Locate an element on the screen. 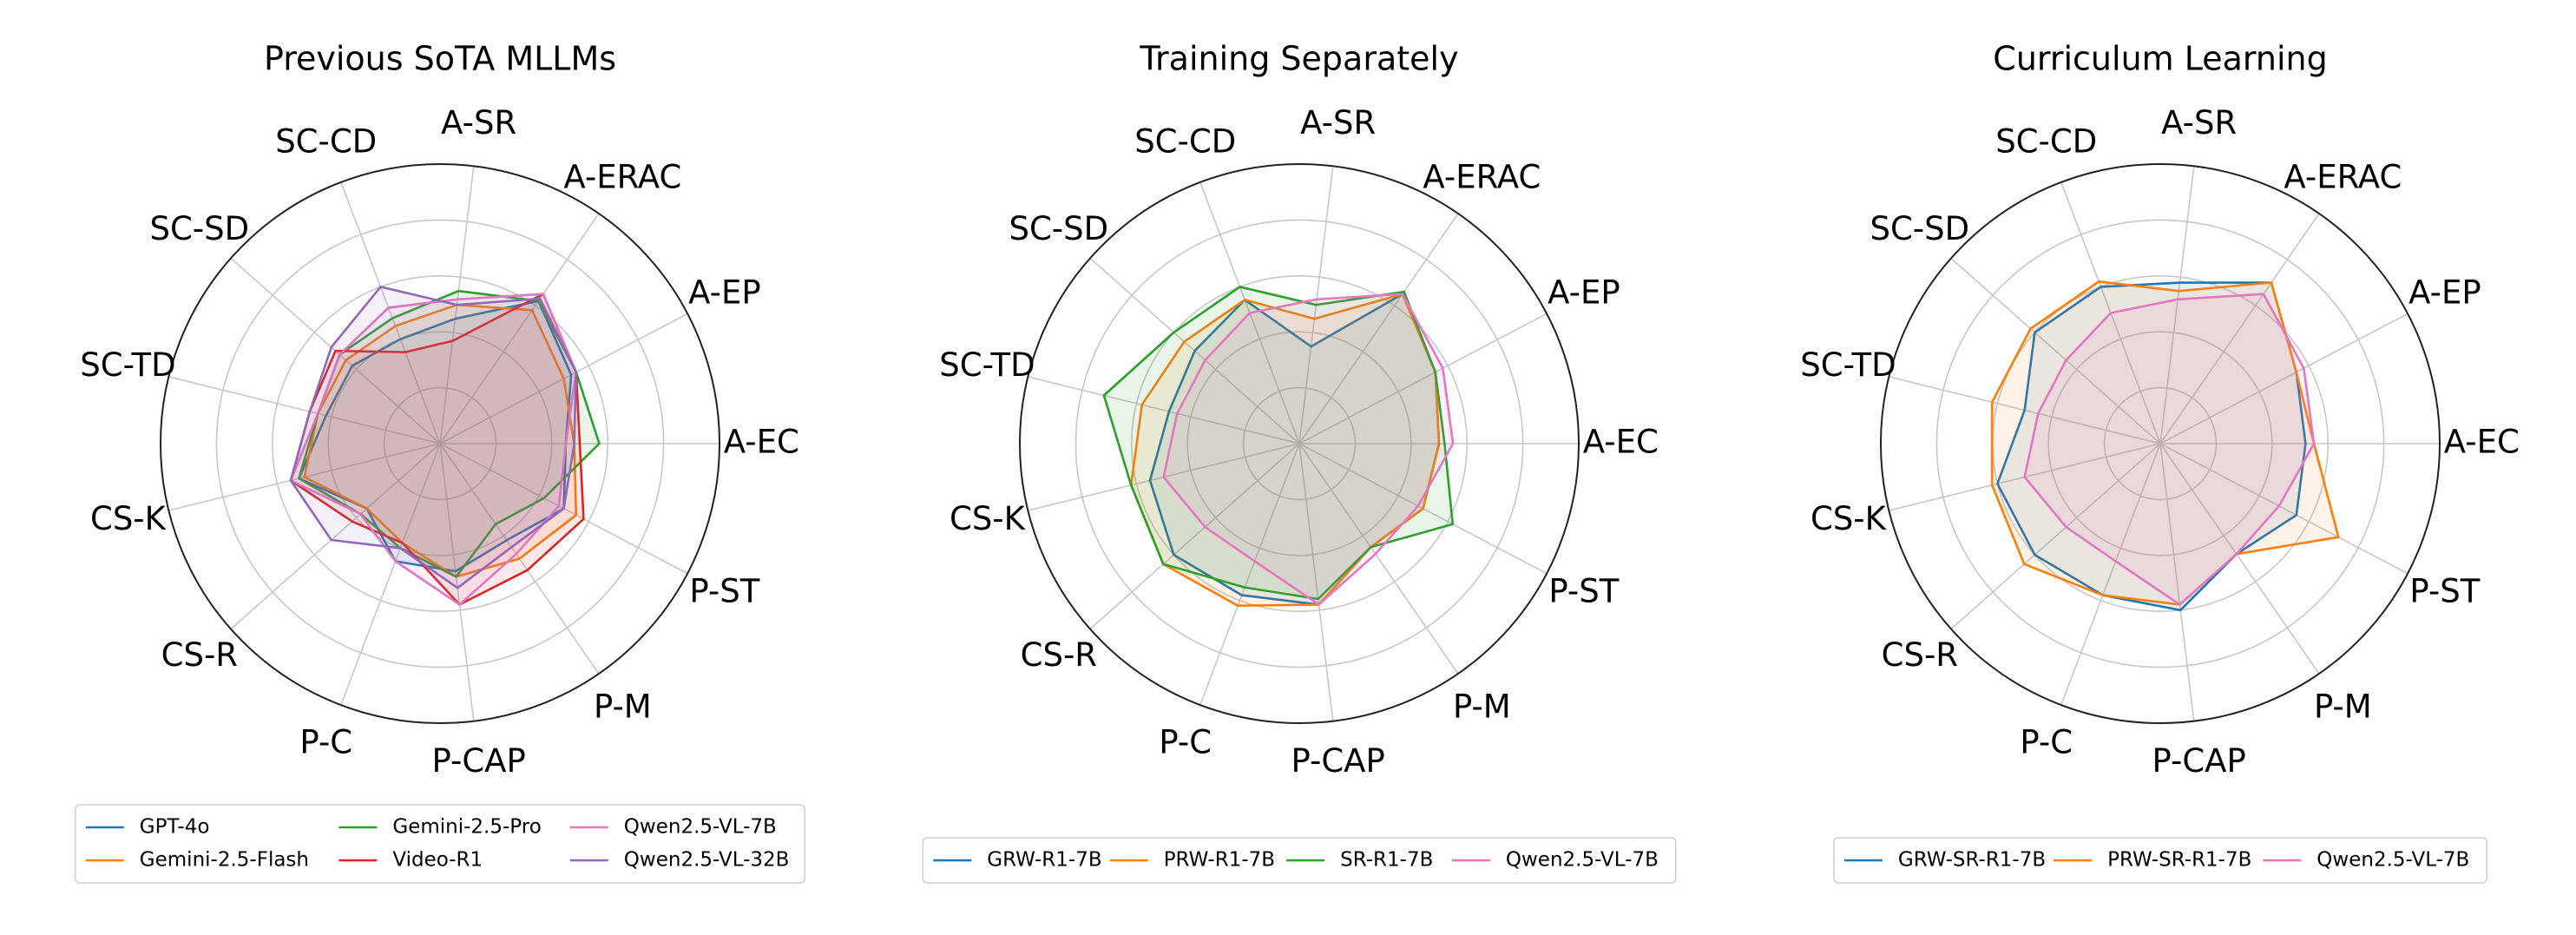 The width and height of the screenshot is (2576, 935). legend-label: Gemini-2.5-Pro is located at coordinates (467, 827).